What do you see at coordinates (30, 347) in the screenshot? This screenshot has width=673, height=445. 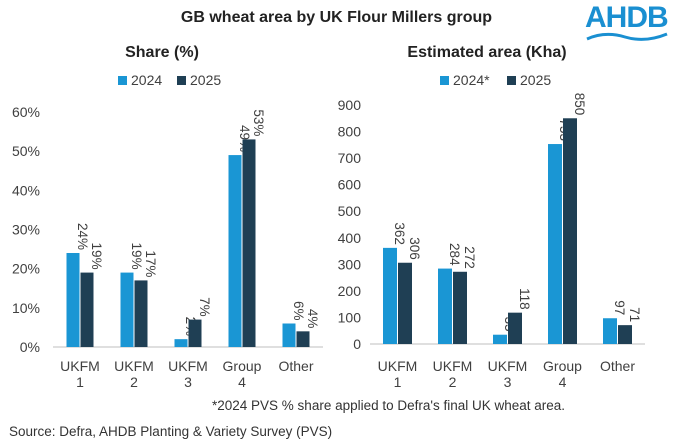 I see `chart1-ytick-label: 0%` at bounding box center [30, 347].